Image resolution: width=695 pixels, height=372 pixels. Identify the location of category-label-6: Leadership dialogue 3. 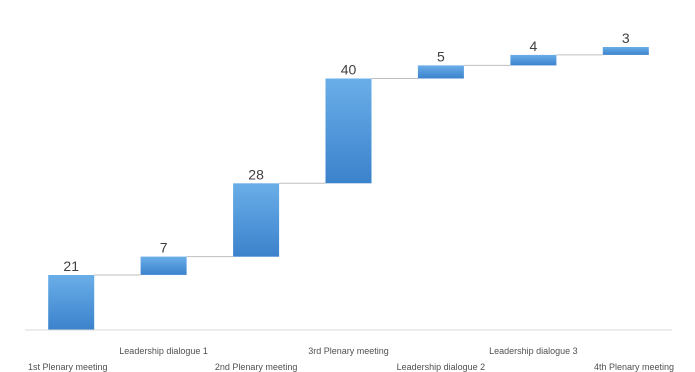
(533, 351).